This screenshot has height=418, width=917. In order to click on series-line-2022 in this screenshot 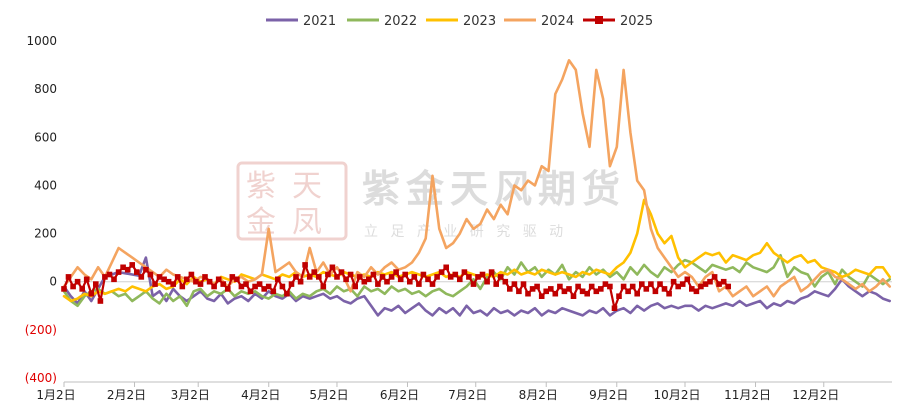, I will do `click(477, 280)`.